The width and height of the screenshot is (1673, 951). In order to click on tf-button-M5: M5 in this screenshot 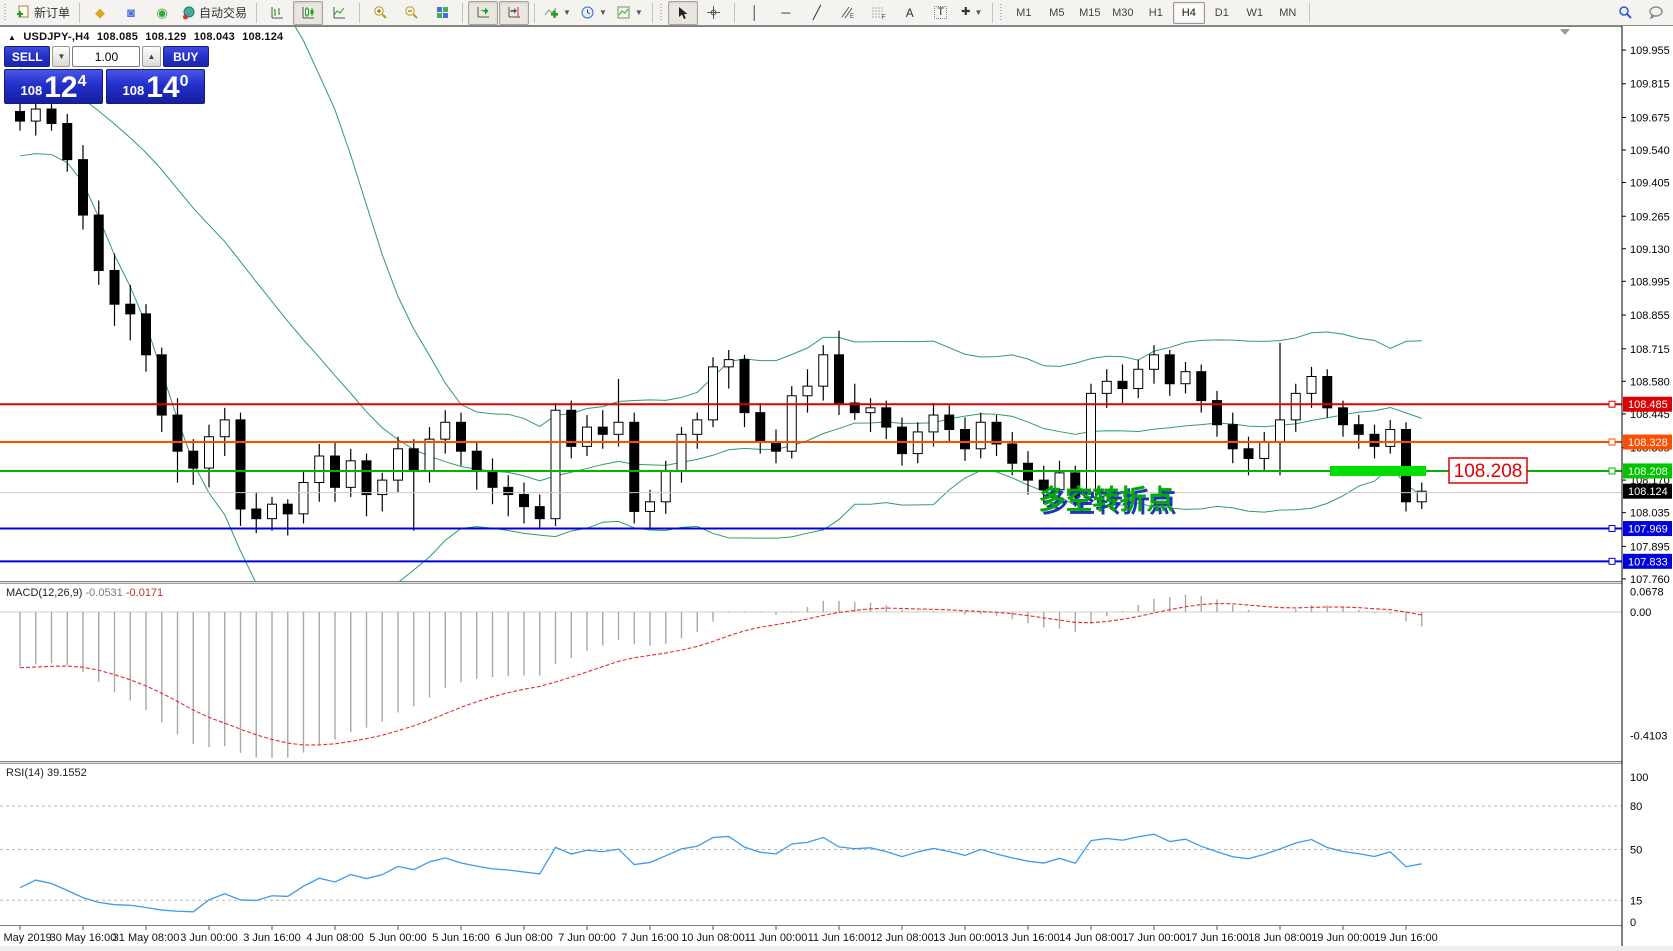, I will do `click(1057, 12)`.